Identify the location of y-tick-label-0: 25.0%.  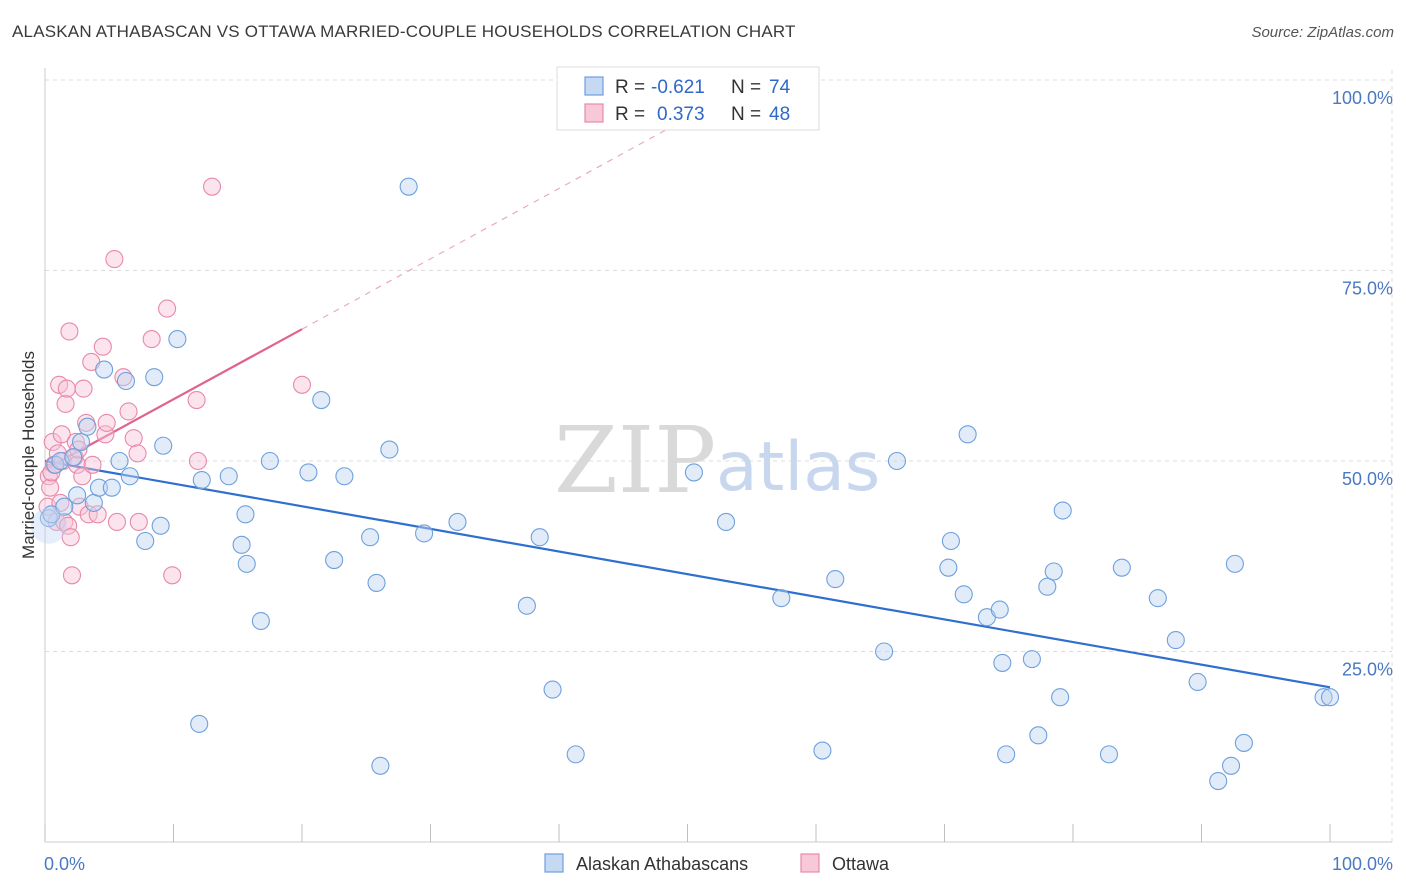
(1367, 670).